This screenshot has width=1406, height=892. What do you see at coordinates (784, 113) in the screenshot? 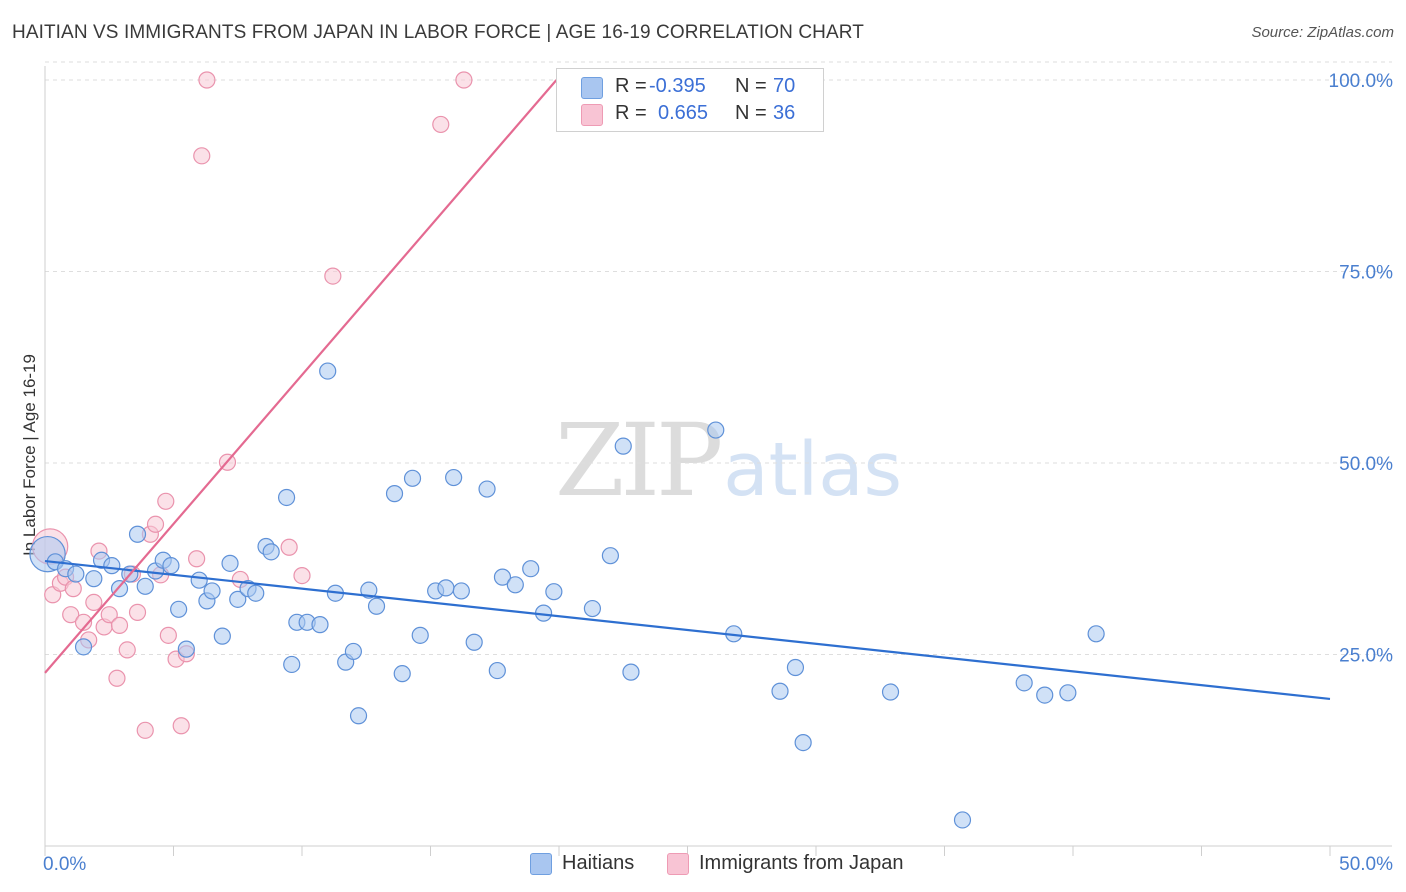
I see `legend-n-value: 36` at bounding box center [784, 113].